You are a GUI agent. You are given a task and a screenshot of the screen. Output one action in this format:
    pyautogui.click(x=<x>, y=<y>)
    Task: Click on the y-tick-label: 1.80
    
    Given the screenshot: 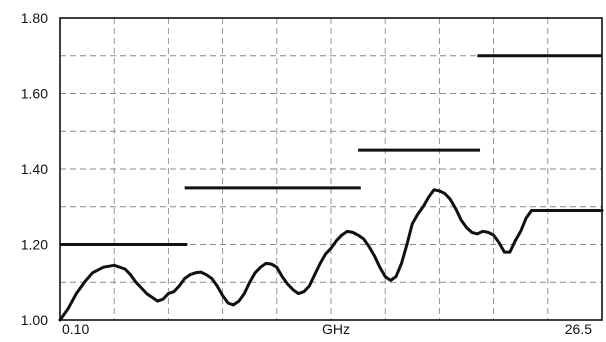 What is the action you would take?
    pyautogui.click(x=34, y=18)
    